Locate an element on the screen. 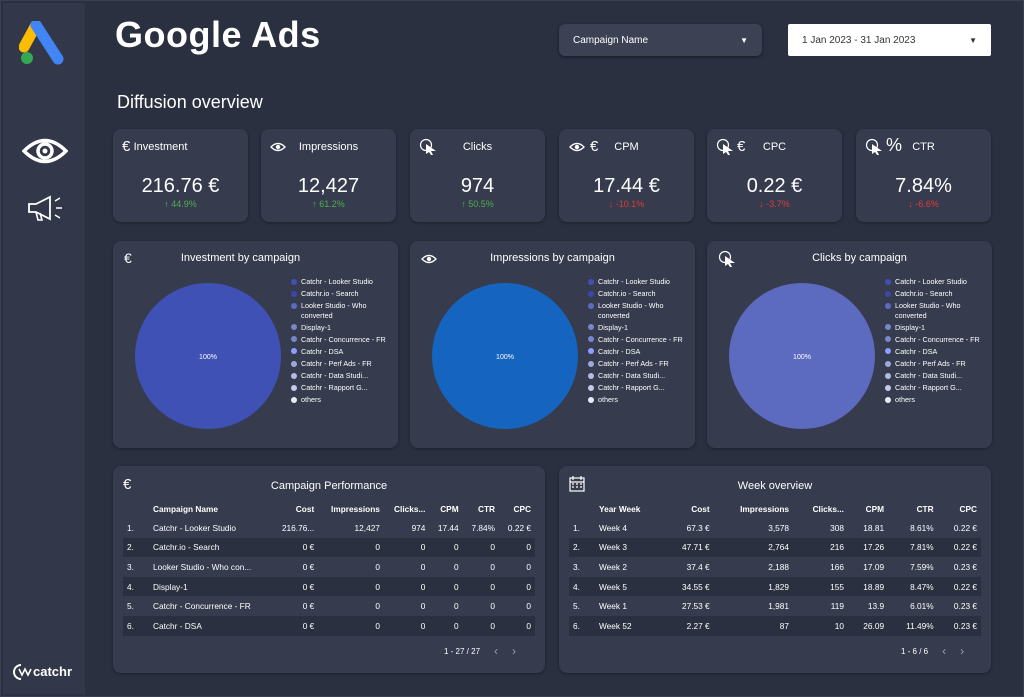 This screenshot has width=1024, height=697. table-cell: 0.23 € is located at coordinates (965, 566).